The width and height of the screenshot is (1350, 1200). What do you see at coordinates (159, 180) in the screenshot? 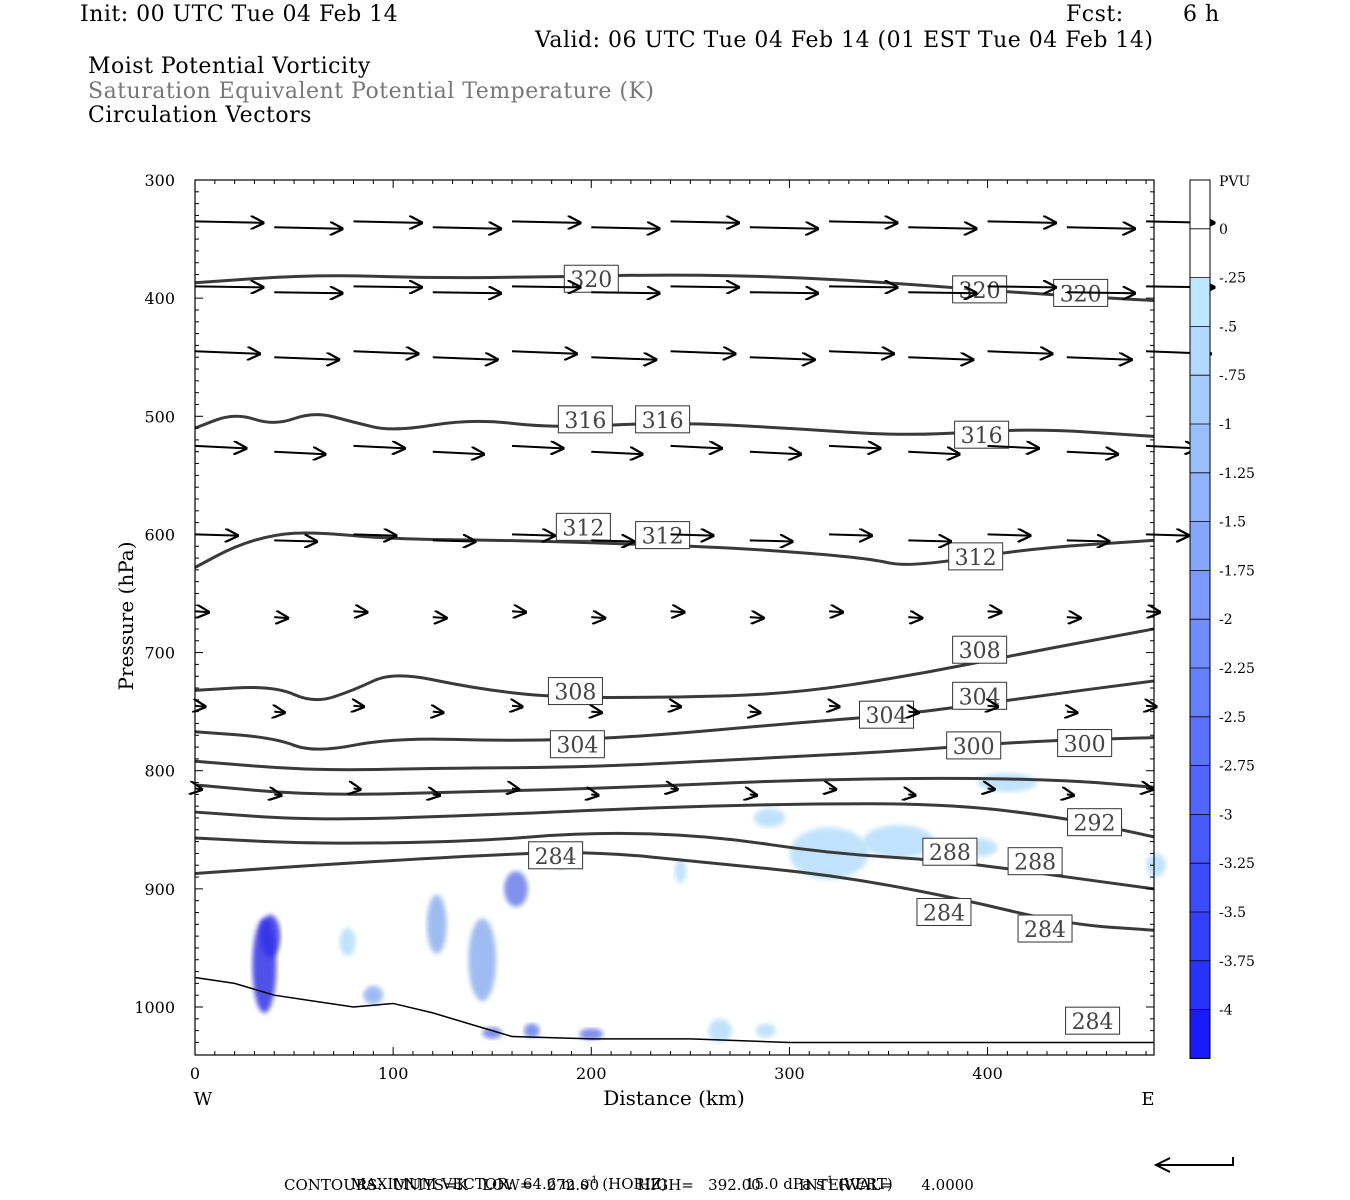
I see `y-tick-label: 300` at bounding box center [159, 180].